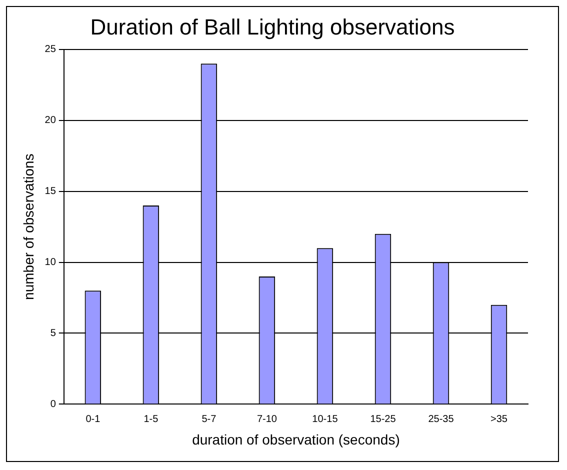  Describe the element at coordinates (50, 120) in the screenshot. I see `y-tick-label: 20` at that location.